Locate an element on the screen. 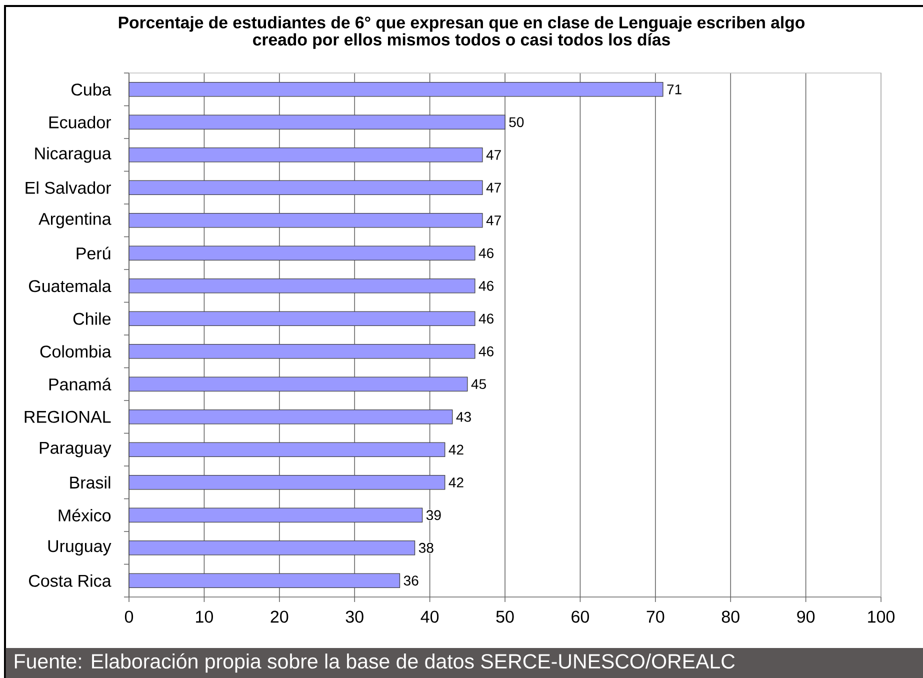  data-label: 39 is located at coordinates (433, 515).